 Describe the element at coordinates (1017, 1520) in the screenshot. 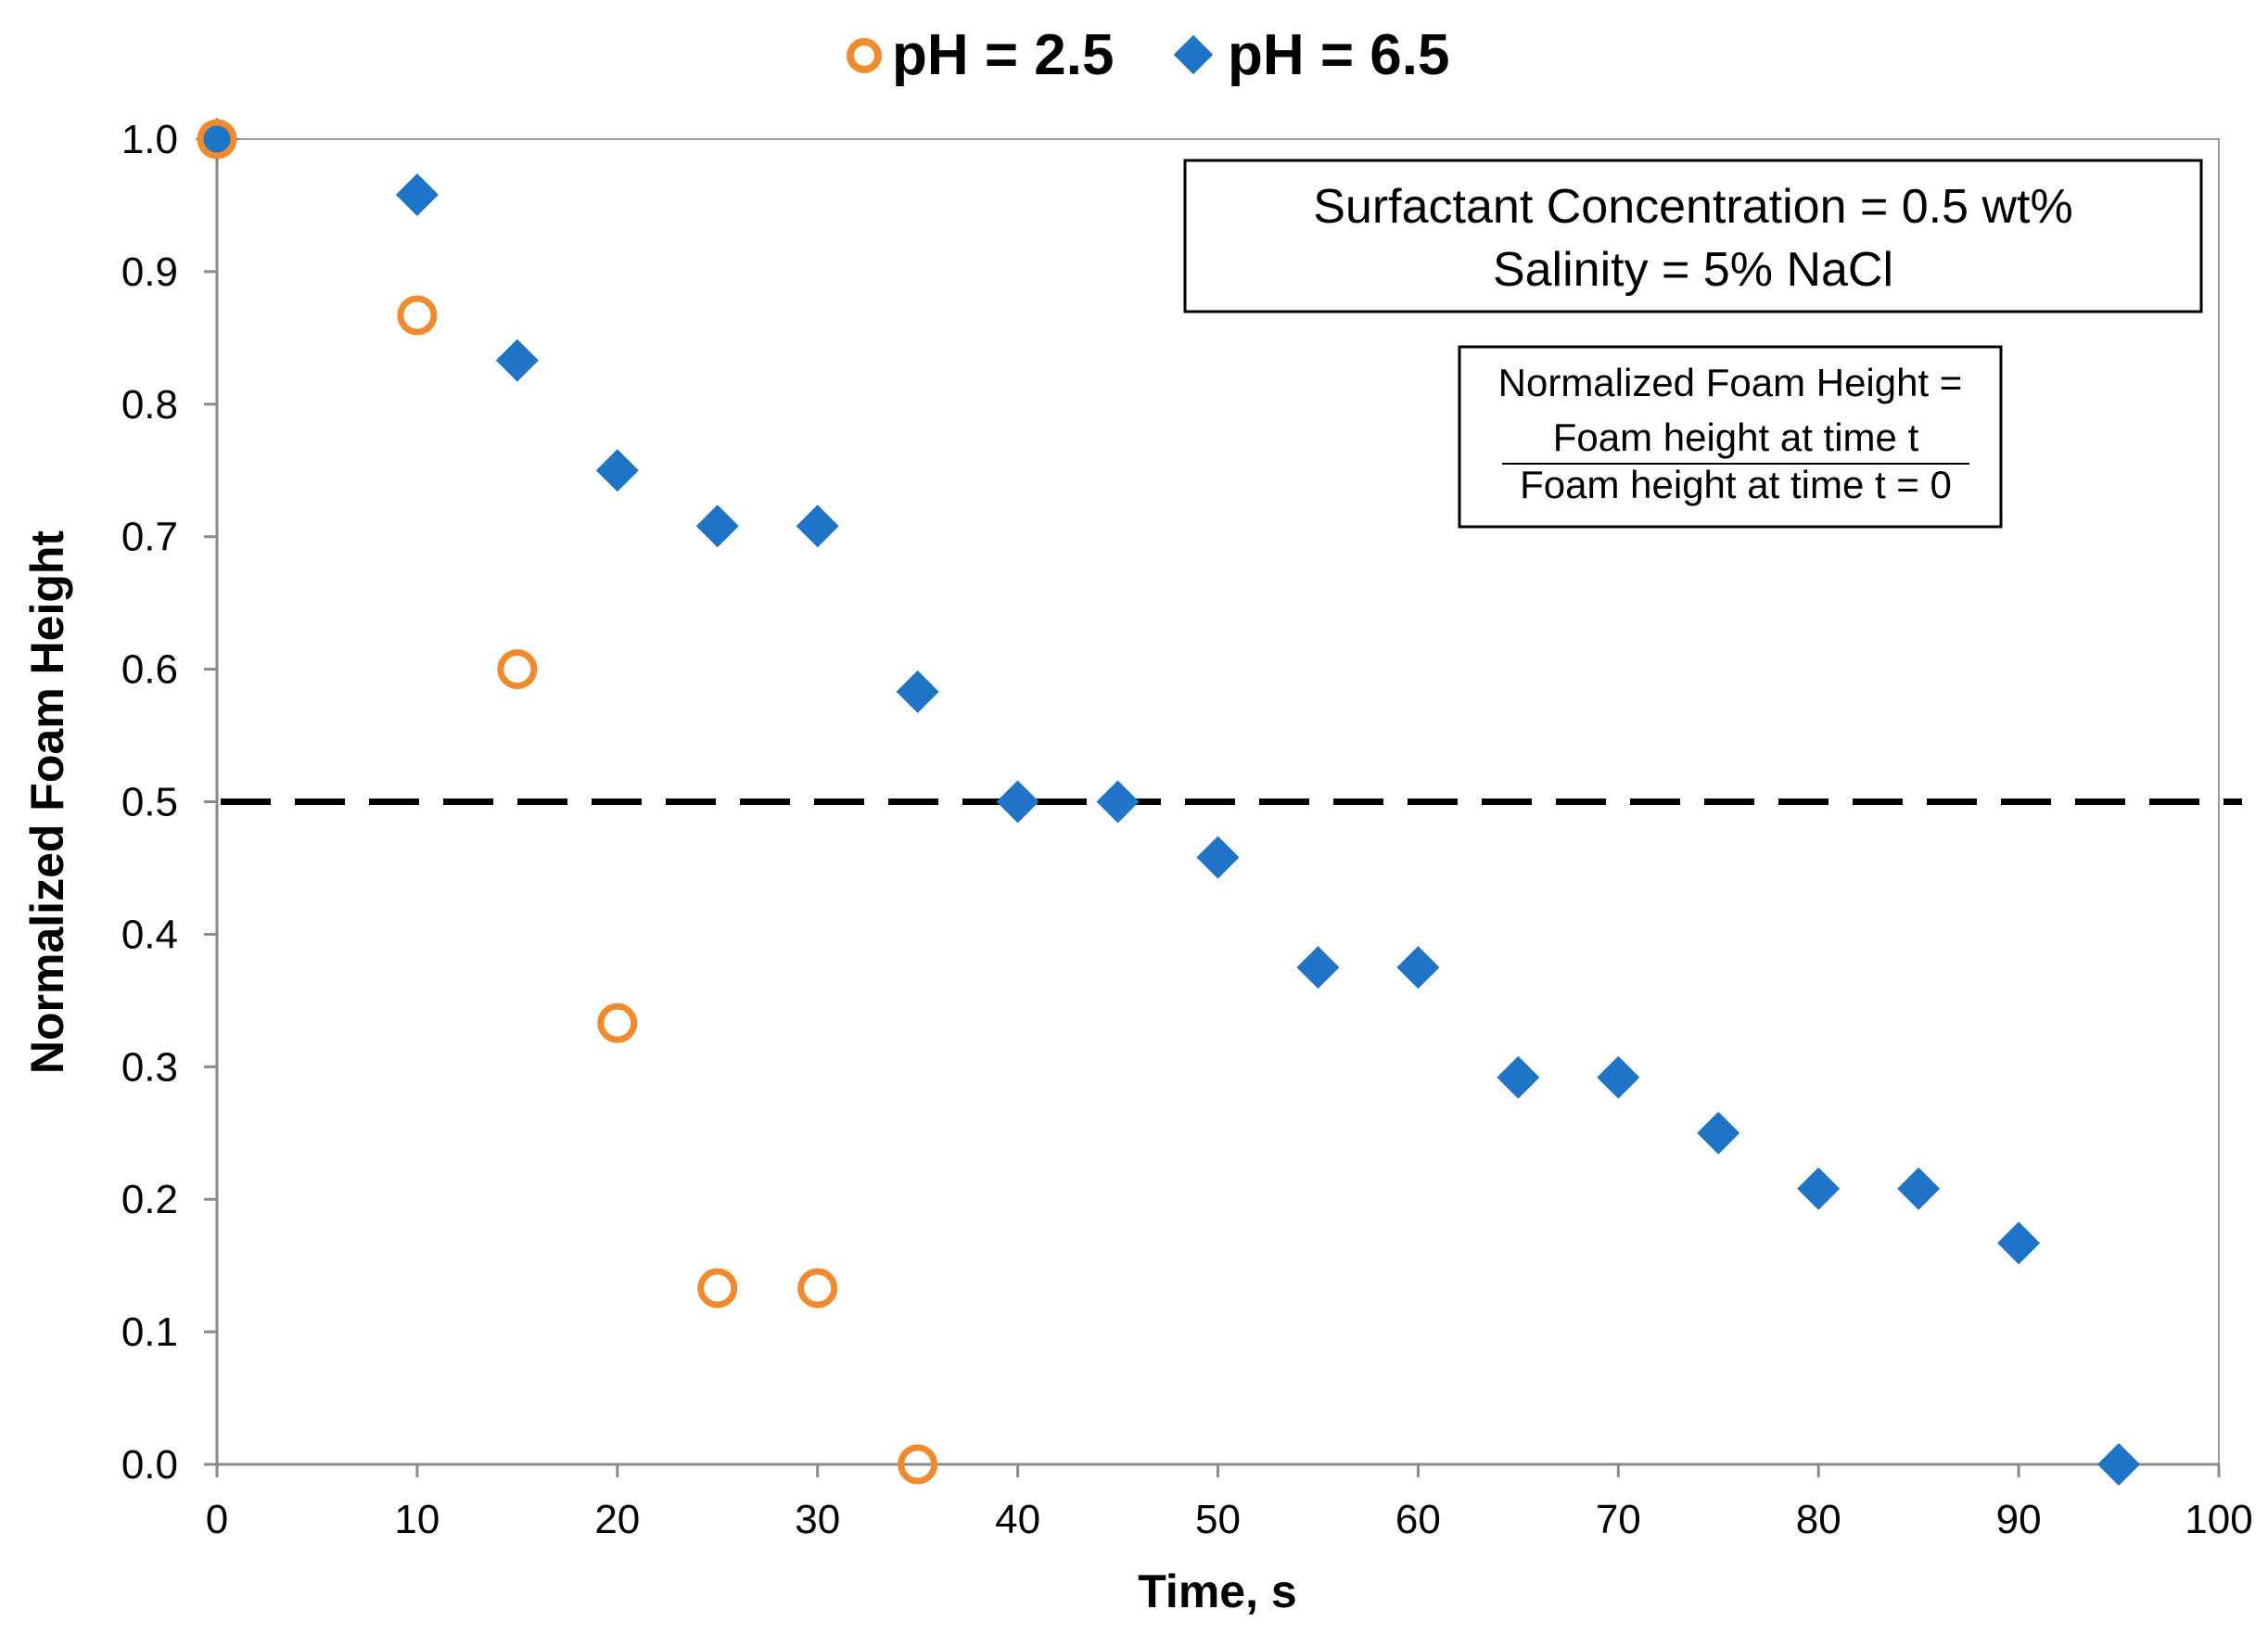

I see `x-tick-label: 40` at that location.